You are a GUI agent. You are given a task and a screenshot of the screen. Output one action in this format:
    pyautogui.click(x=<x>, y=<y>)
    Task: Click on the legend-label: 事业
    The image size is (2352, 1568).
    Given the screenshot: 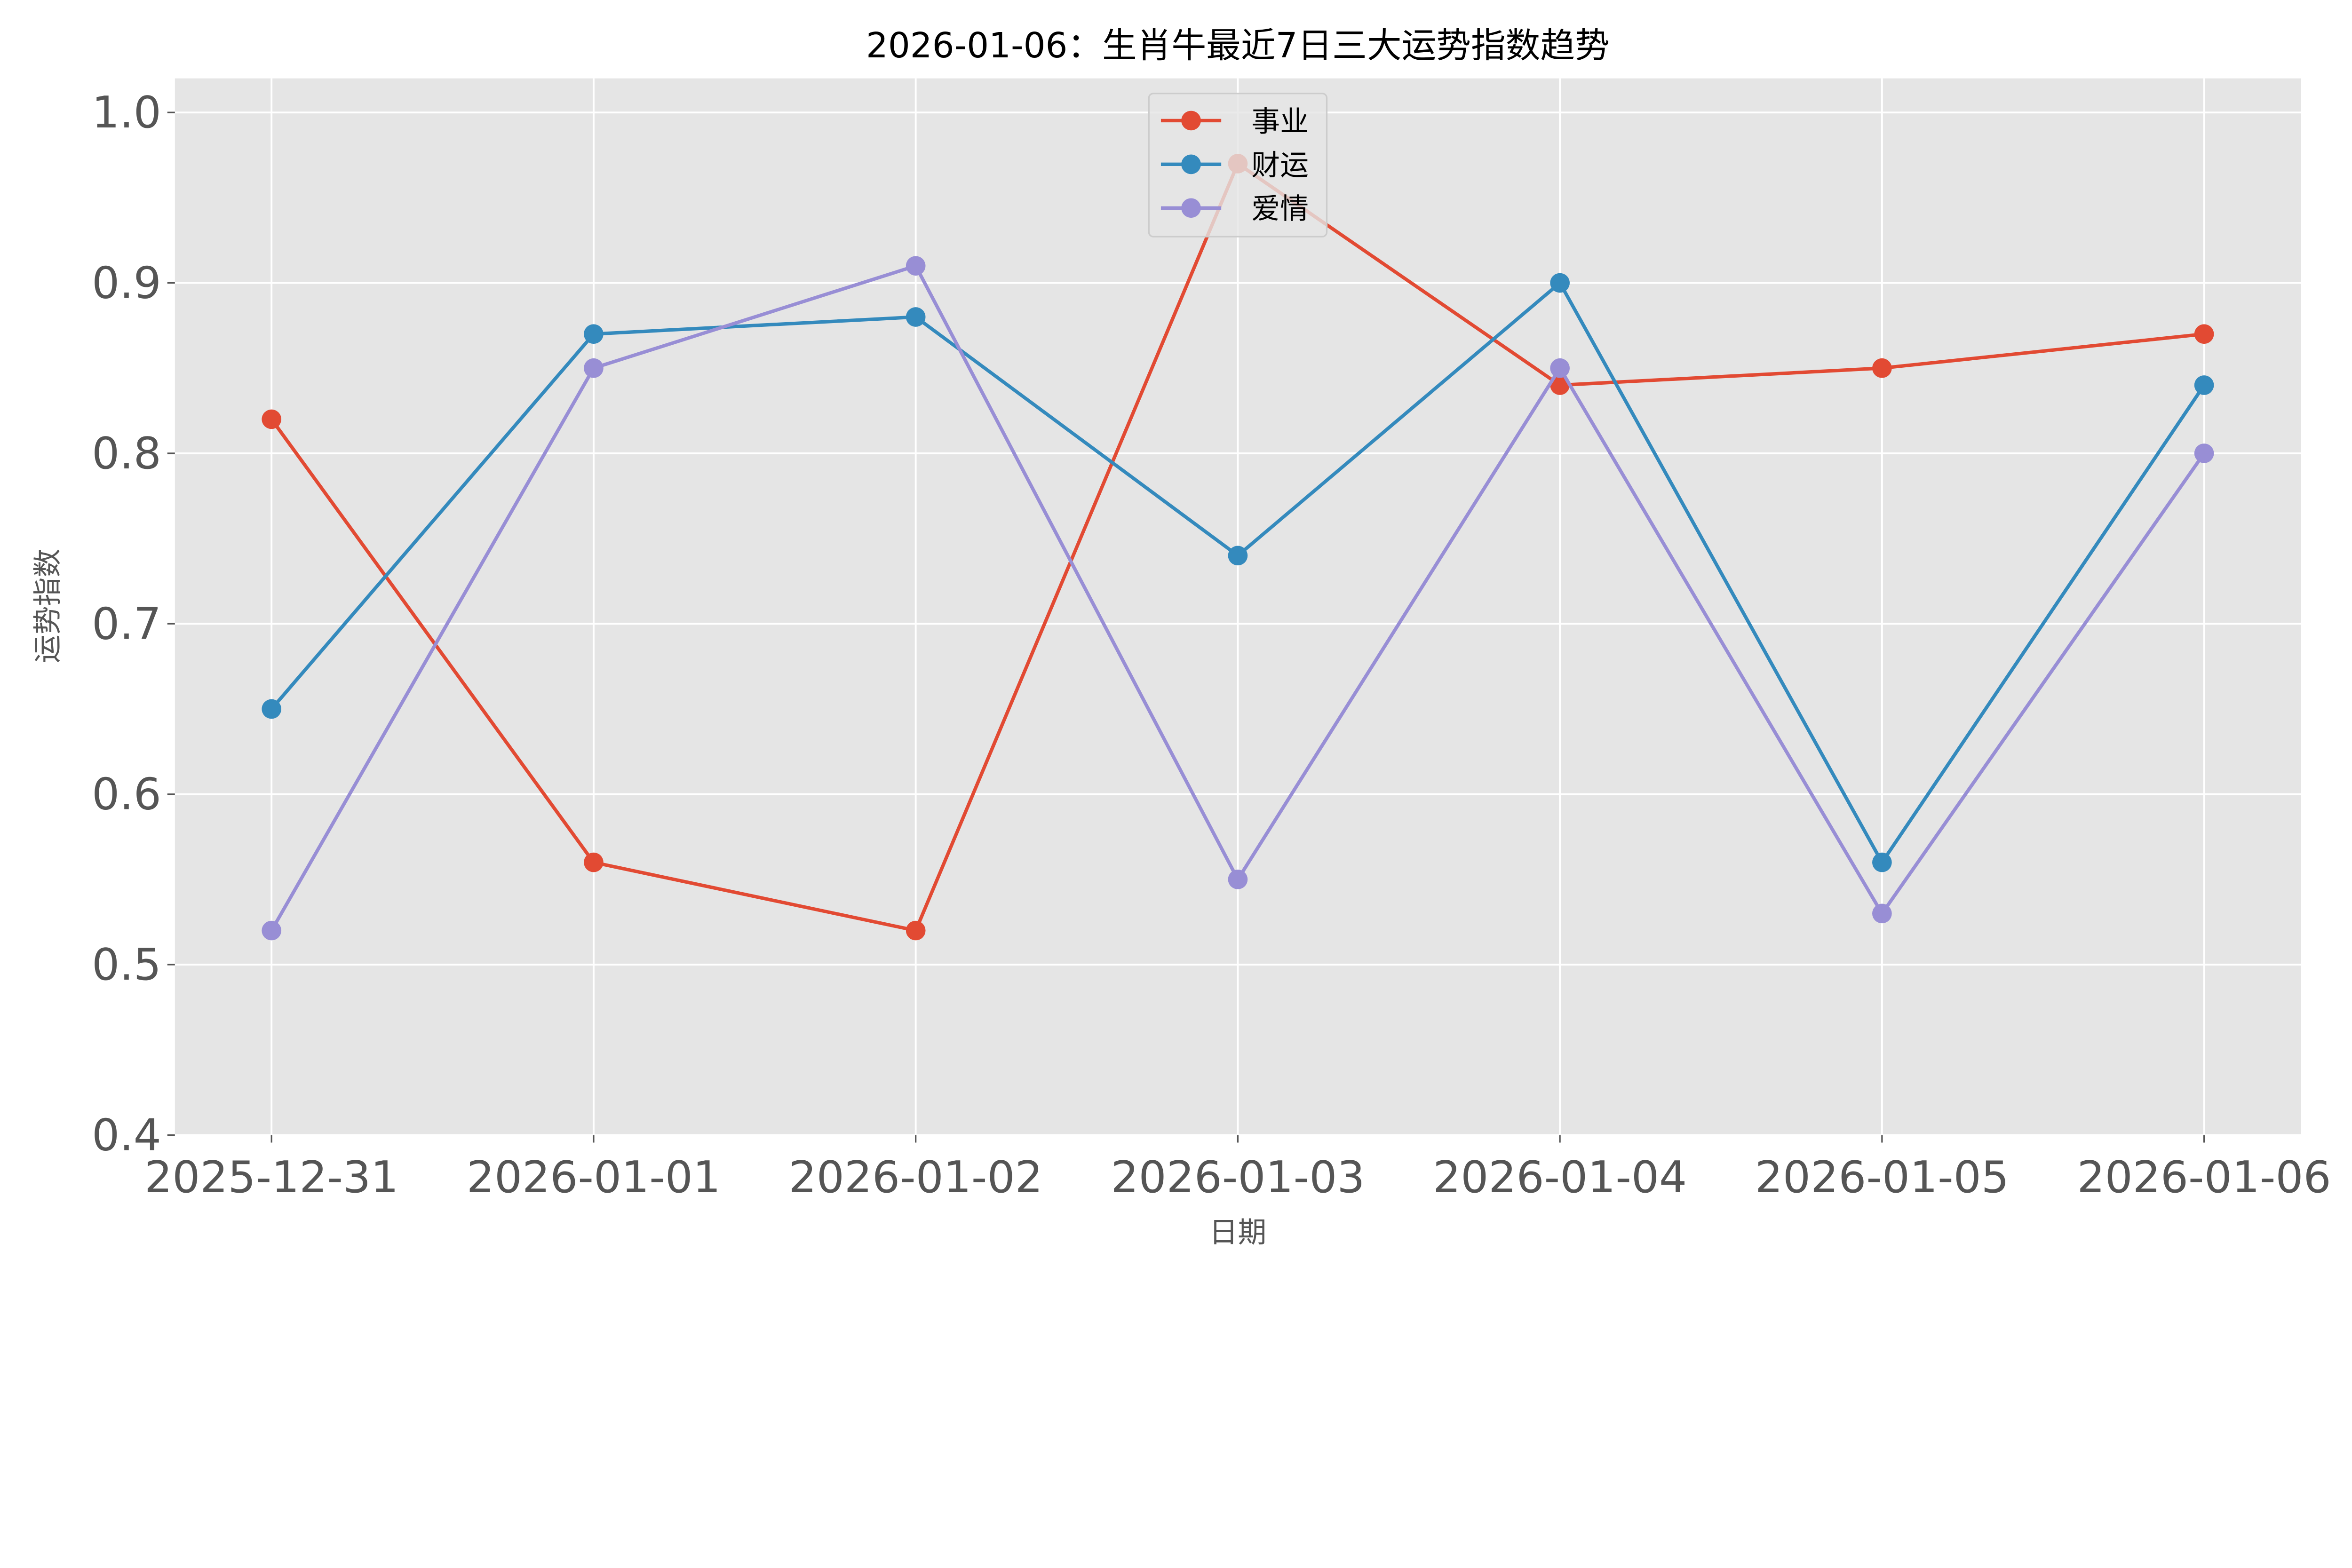 What is the action you would take?
    pyautogui.click(x=1280, y=122)
    